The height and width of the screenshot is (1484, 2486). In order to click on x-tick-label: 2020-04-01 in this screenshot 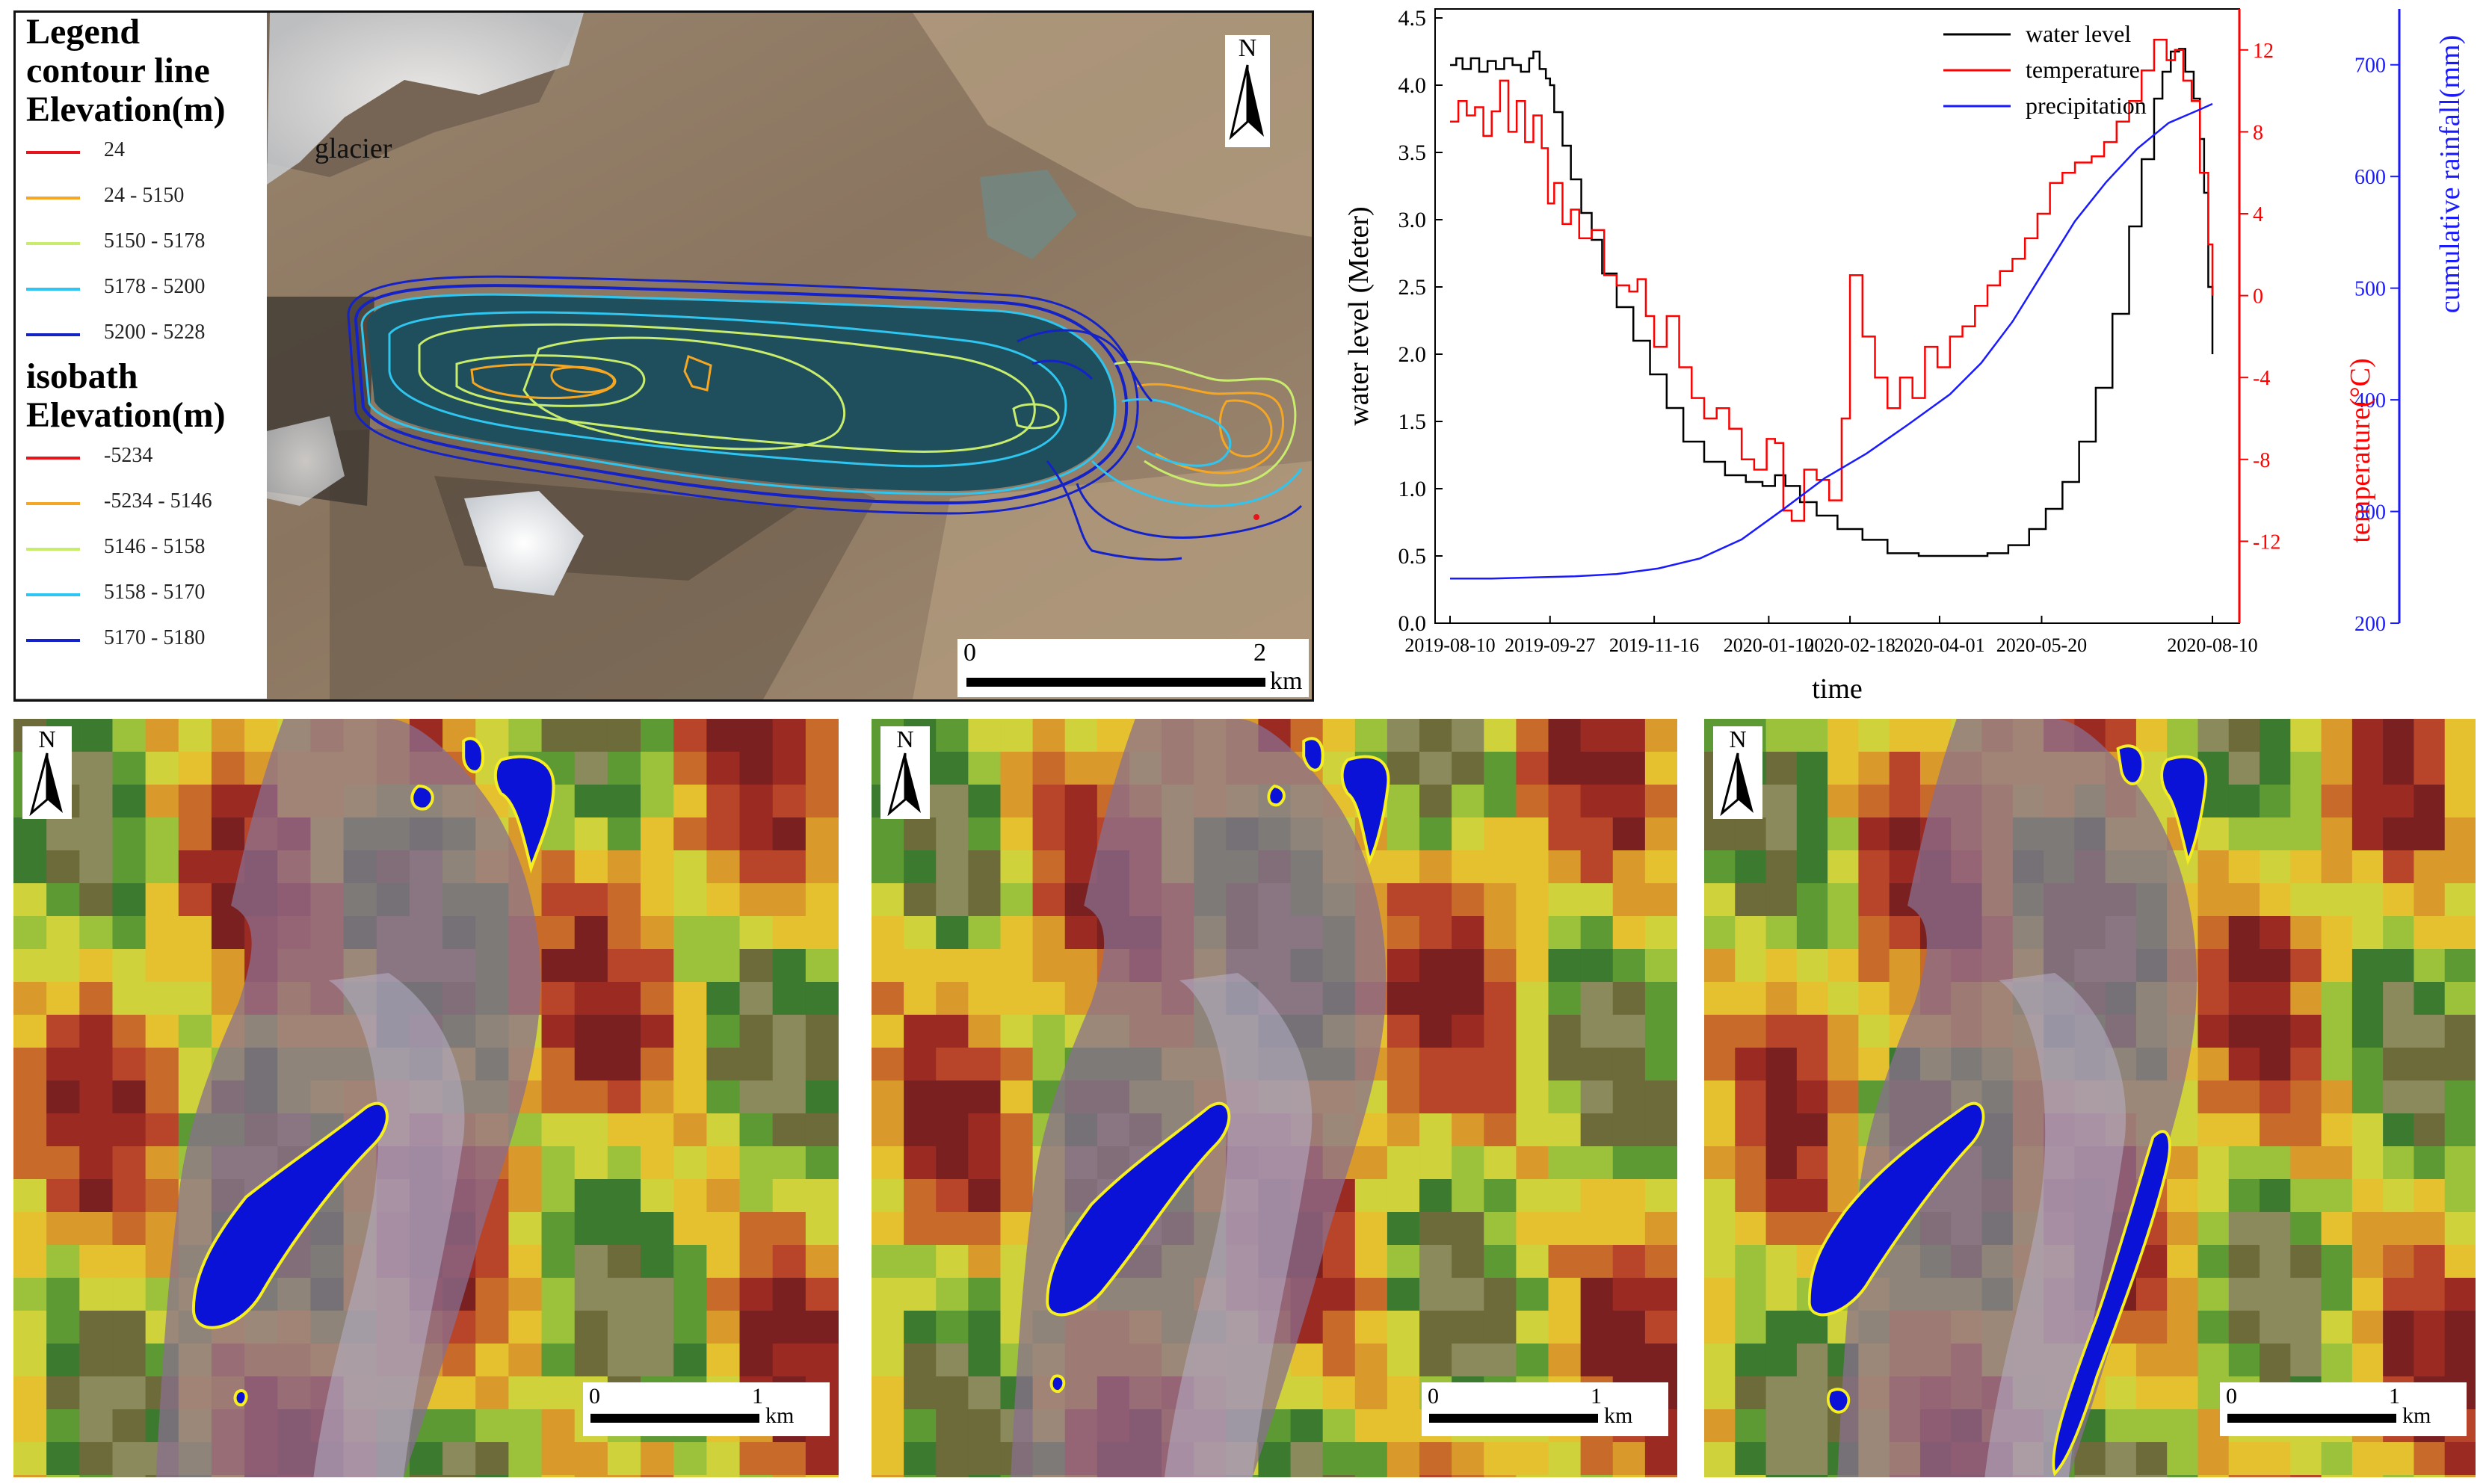, I will do `click(1939, 645)`.